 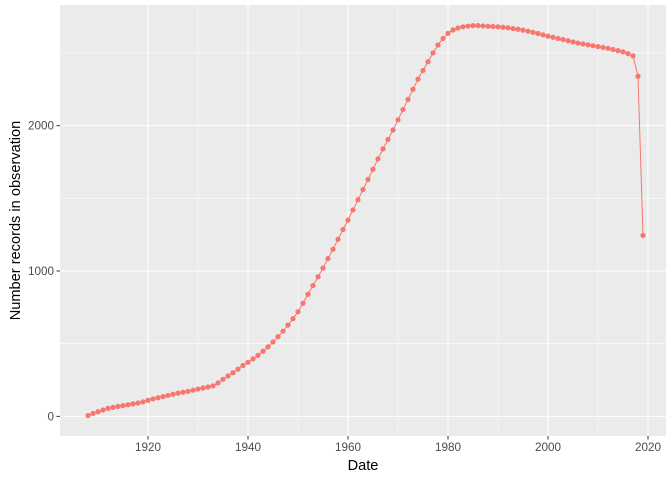 I want to click on x-tick-label: 1980, so click(x=448, y=447).